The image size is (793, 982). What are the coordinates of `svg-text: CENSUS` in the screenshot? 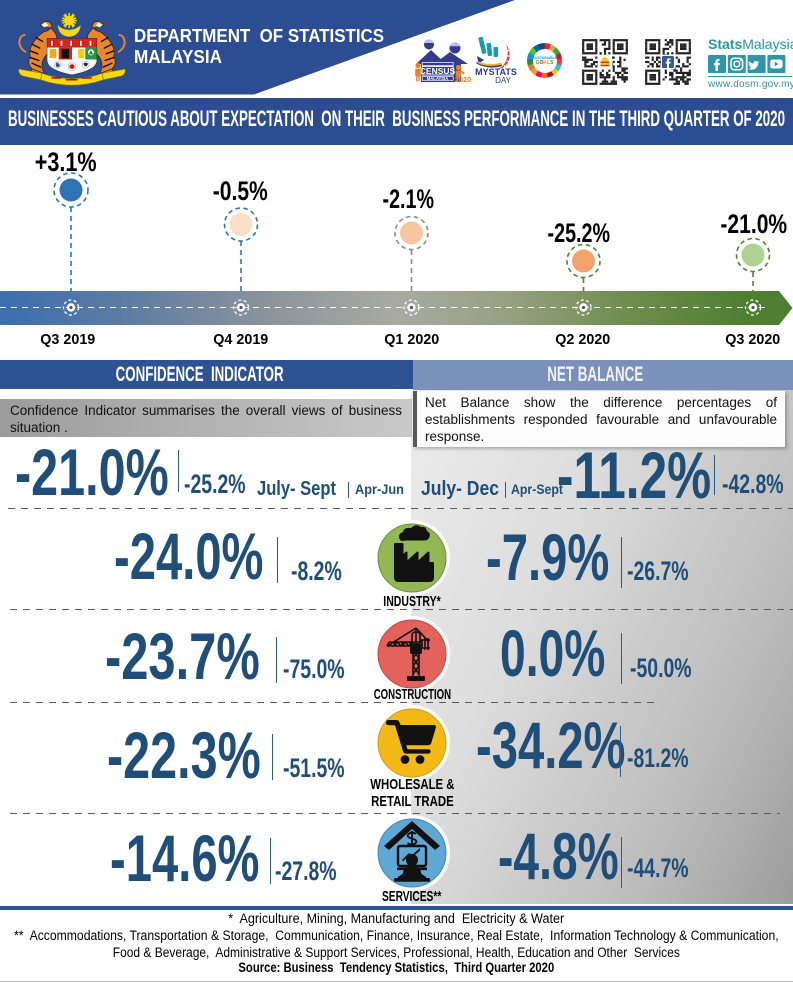 It's located at (438, 71).